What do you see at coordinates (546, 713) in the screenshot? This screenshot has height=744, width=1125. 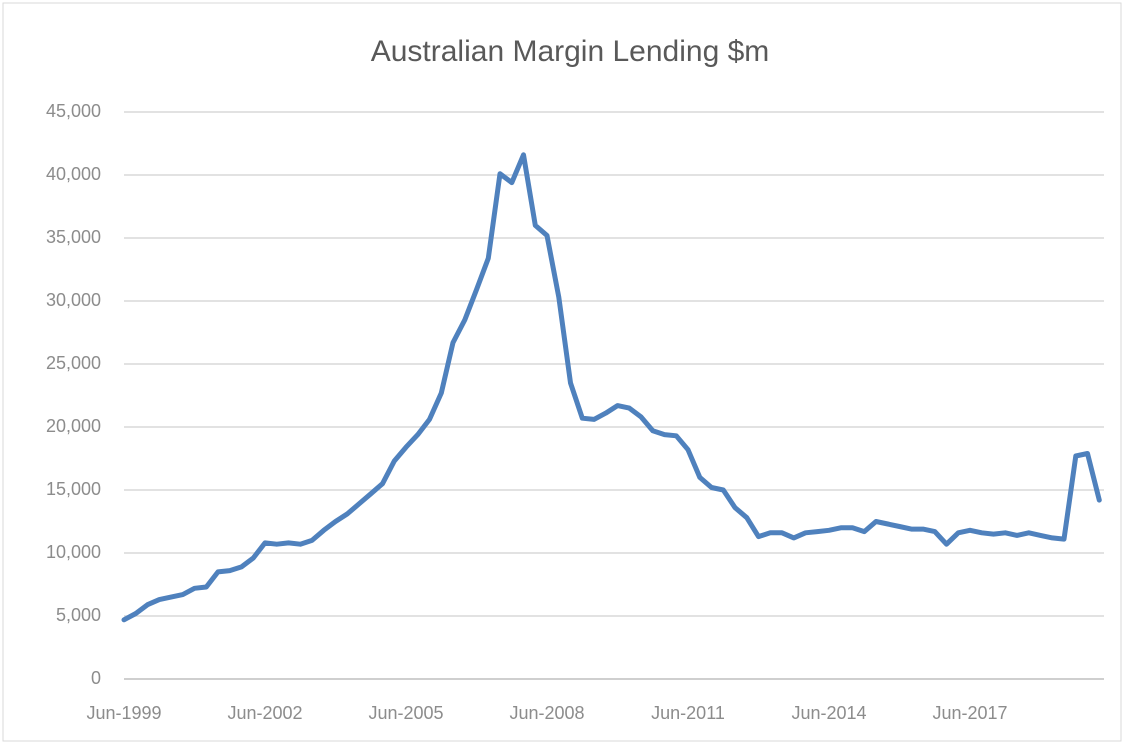 I see `x-tick-label: Jun-2008` at bounding box center [546, 713].